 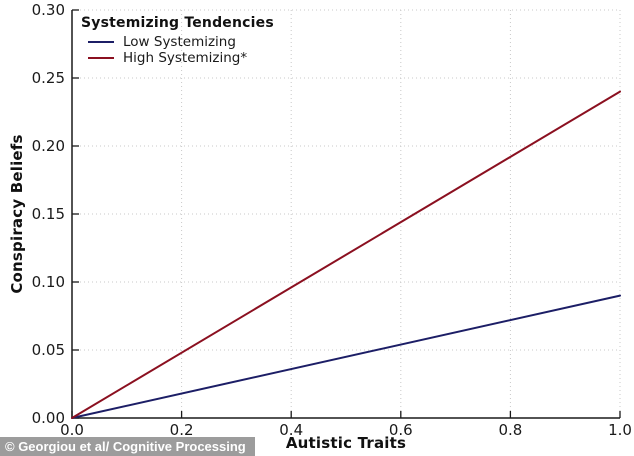 I want to click on low-systemizing-line-icon, so click(x=101, y=42).